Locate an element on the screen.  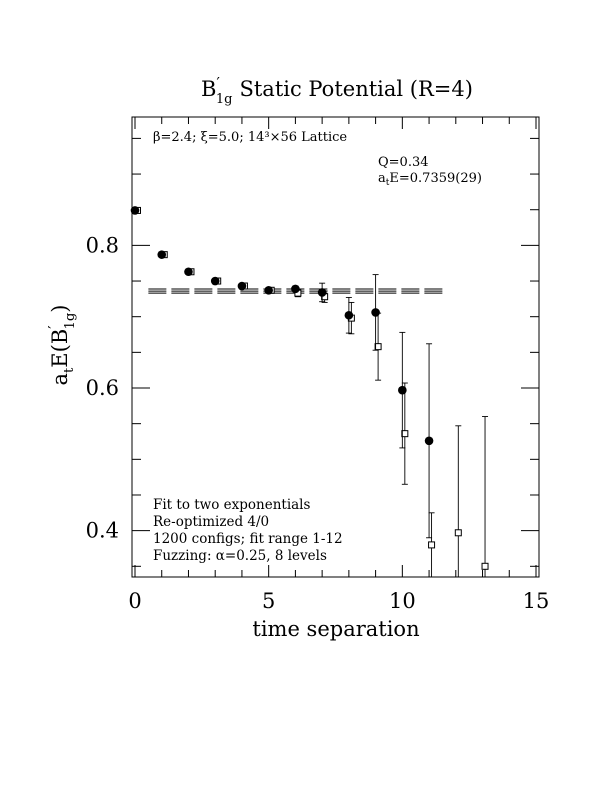
y-tick-label: 0.8 is located at coordinates (102, 245).